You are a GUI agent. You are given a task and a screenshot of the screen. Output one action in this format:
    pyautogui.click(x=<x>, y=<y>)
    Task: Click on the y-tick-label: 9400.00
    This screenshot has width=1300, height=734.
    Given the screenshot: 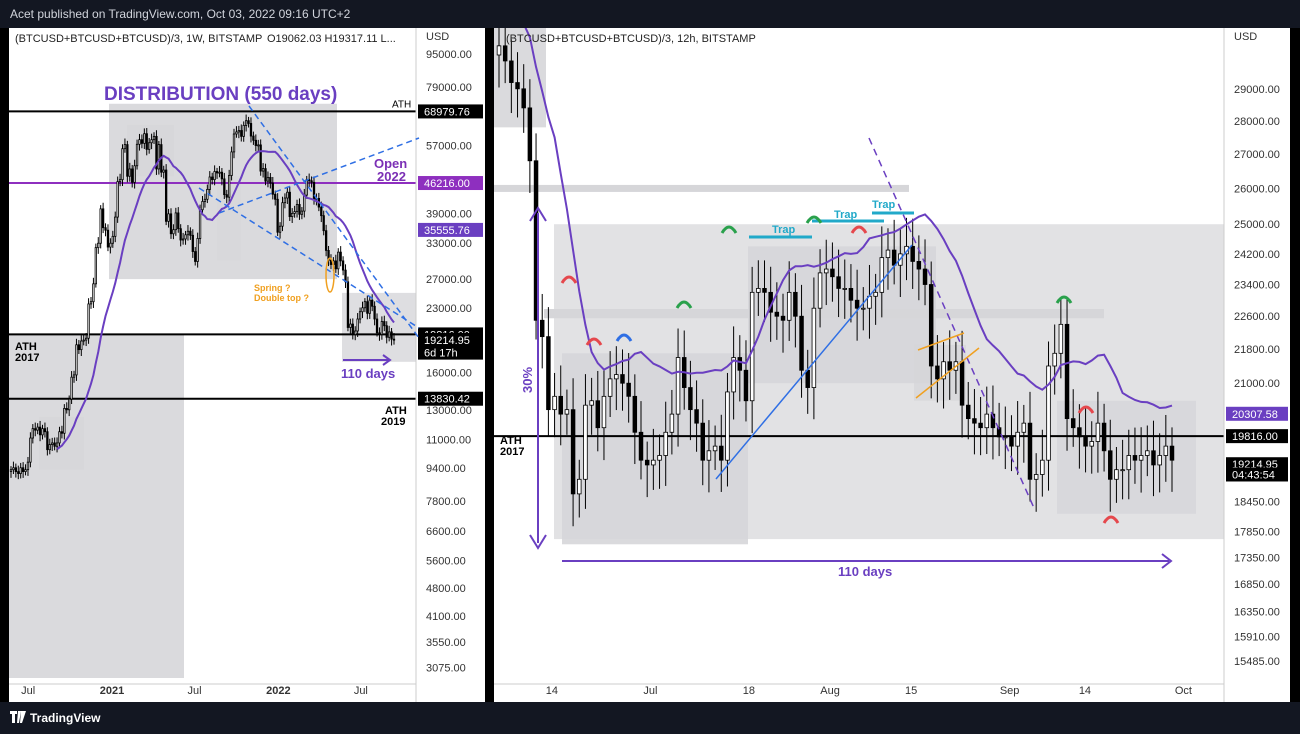 What is the action you would take?
    pyautogui.click(x=446, y=469)
    